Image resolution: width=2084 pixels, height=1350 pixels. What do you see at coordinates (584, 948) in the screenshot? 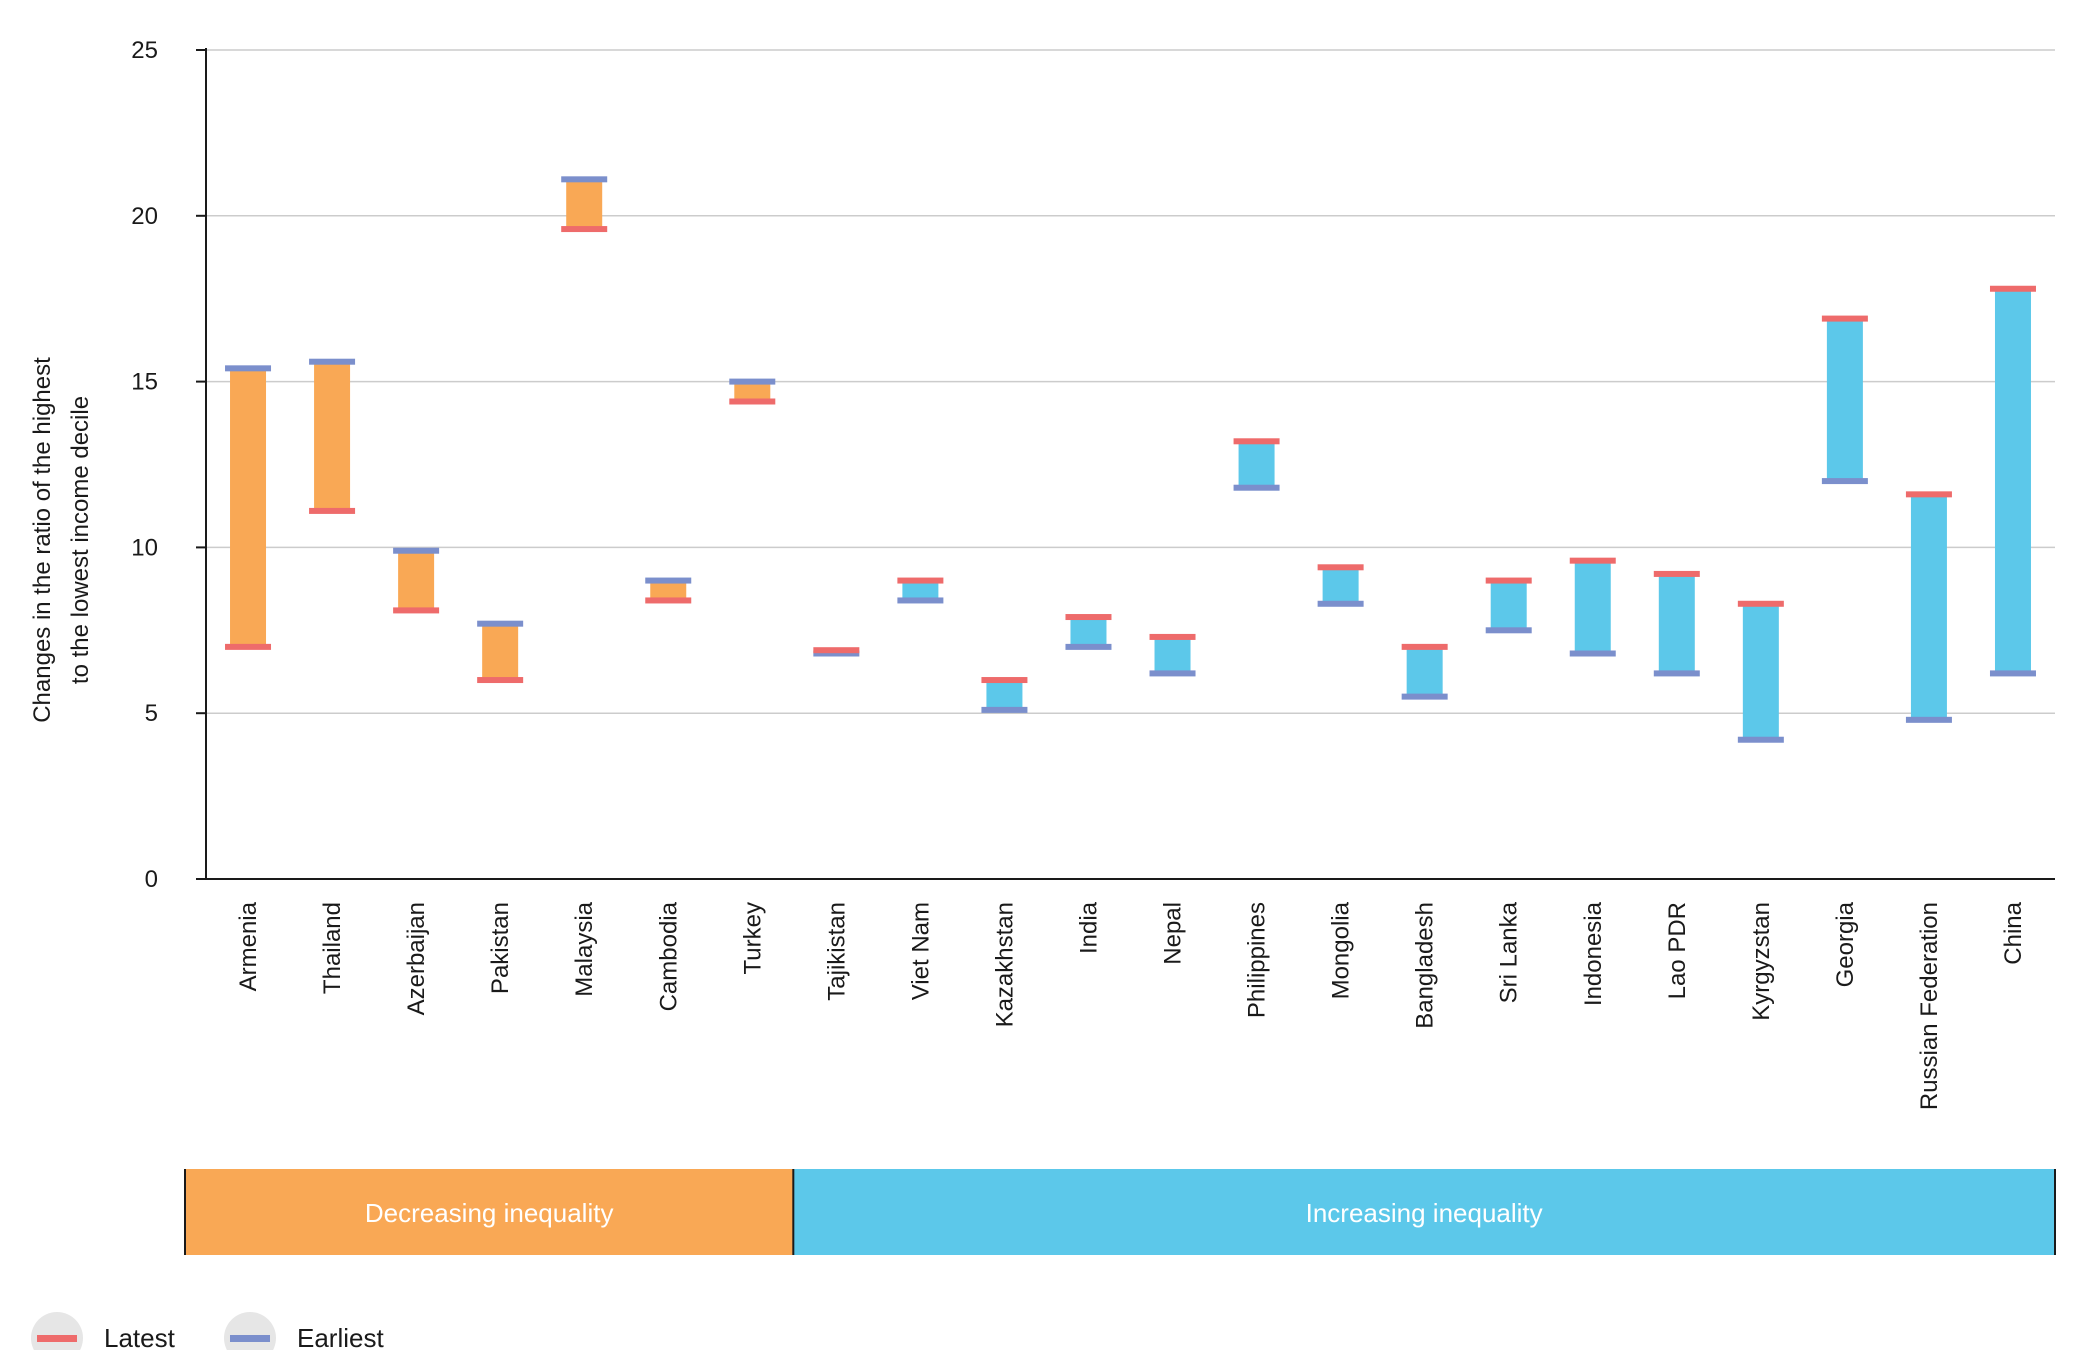
I see `category-label: Malaysia` at bounding box center [584, 948].